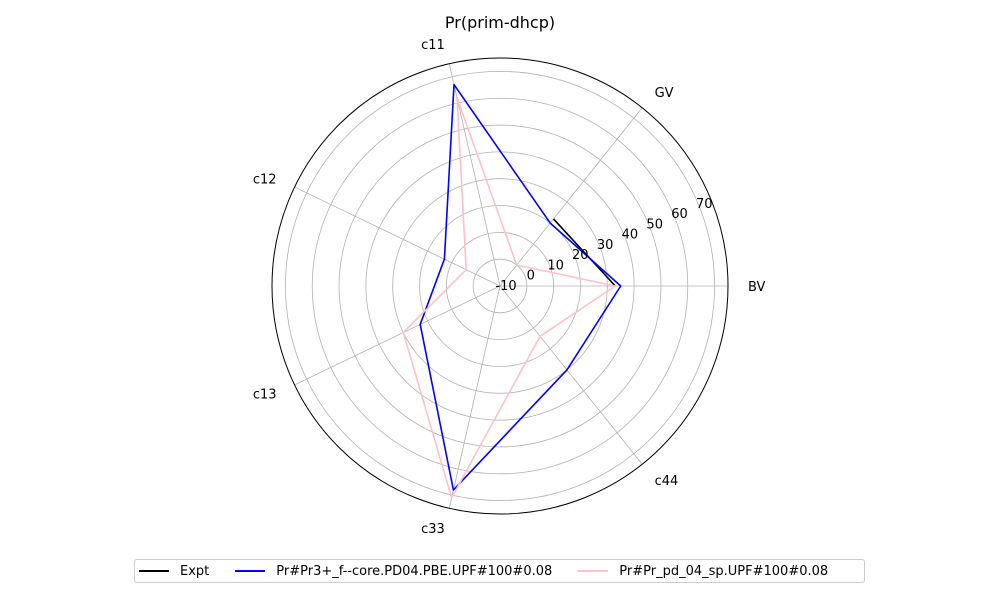 The image size is (1000, 600). I want to click on r-tick-label: -10, so click(505, 286).